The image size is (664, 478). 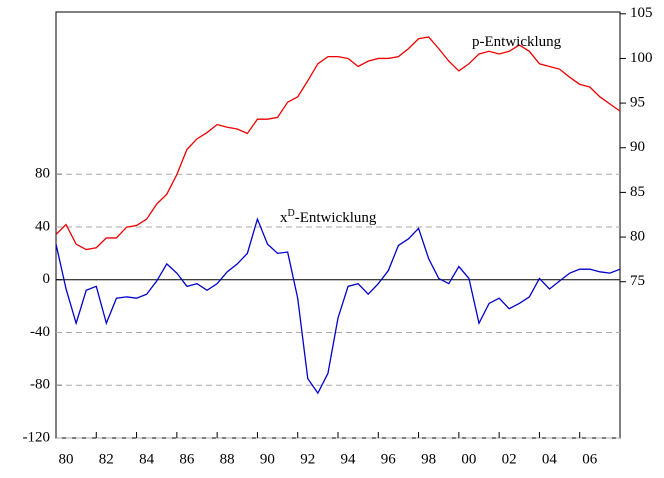 What do you see at coordinates (428, 459) in the screenshot?
I see `x-tick-label: 98` at bounding box center [428, 459].